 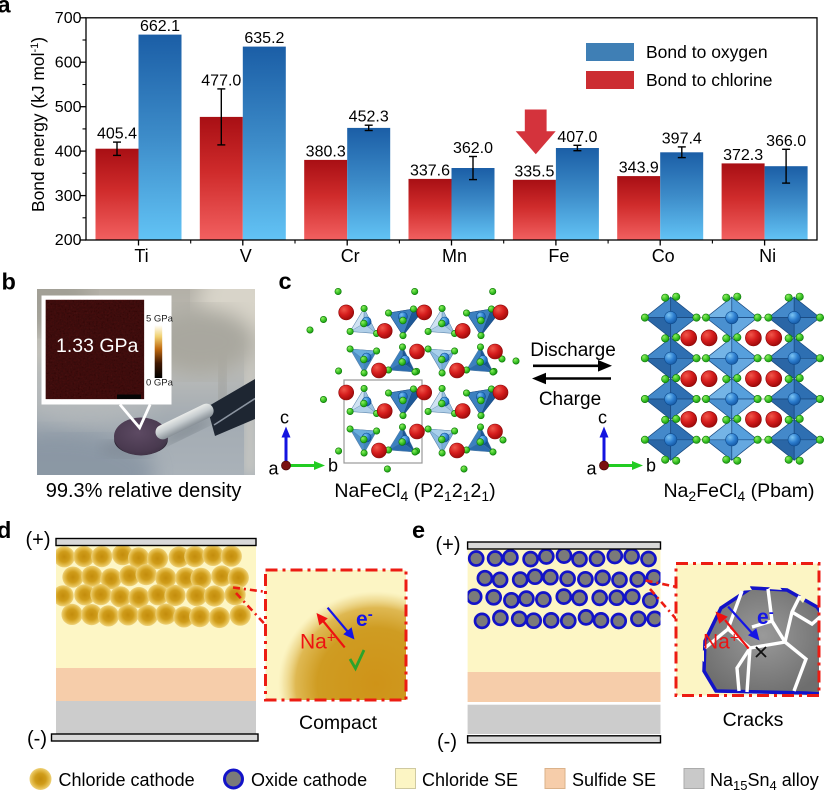 I want to click on svg-text: Bond to chlorine, so click(x=709, y=80).